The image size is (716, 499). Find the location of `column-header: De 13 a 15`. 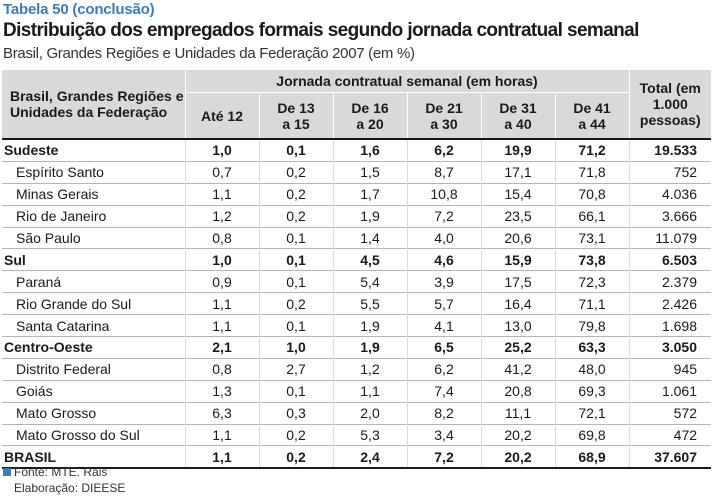

column-header: De 13 a 15 is located at coordinates (295, 115).